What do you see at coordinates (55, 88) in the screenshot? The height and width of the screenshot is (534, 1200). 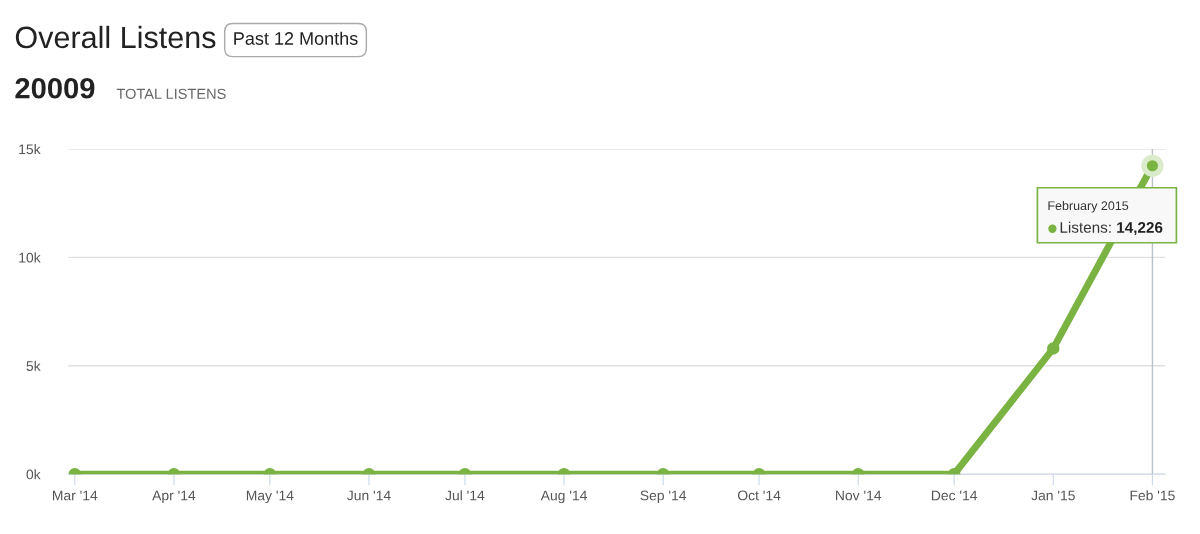 I see `text: 20009` at bounding box center [55, 88].